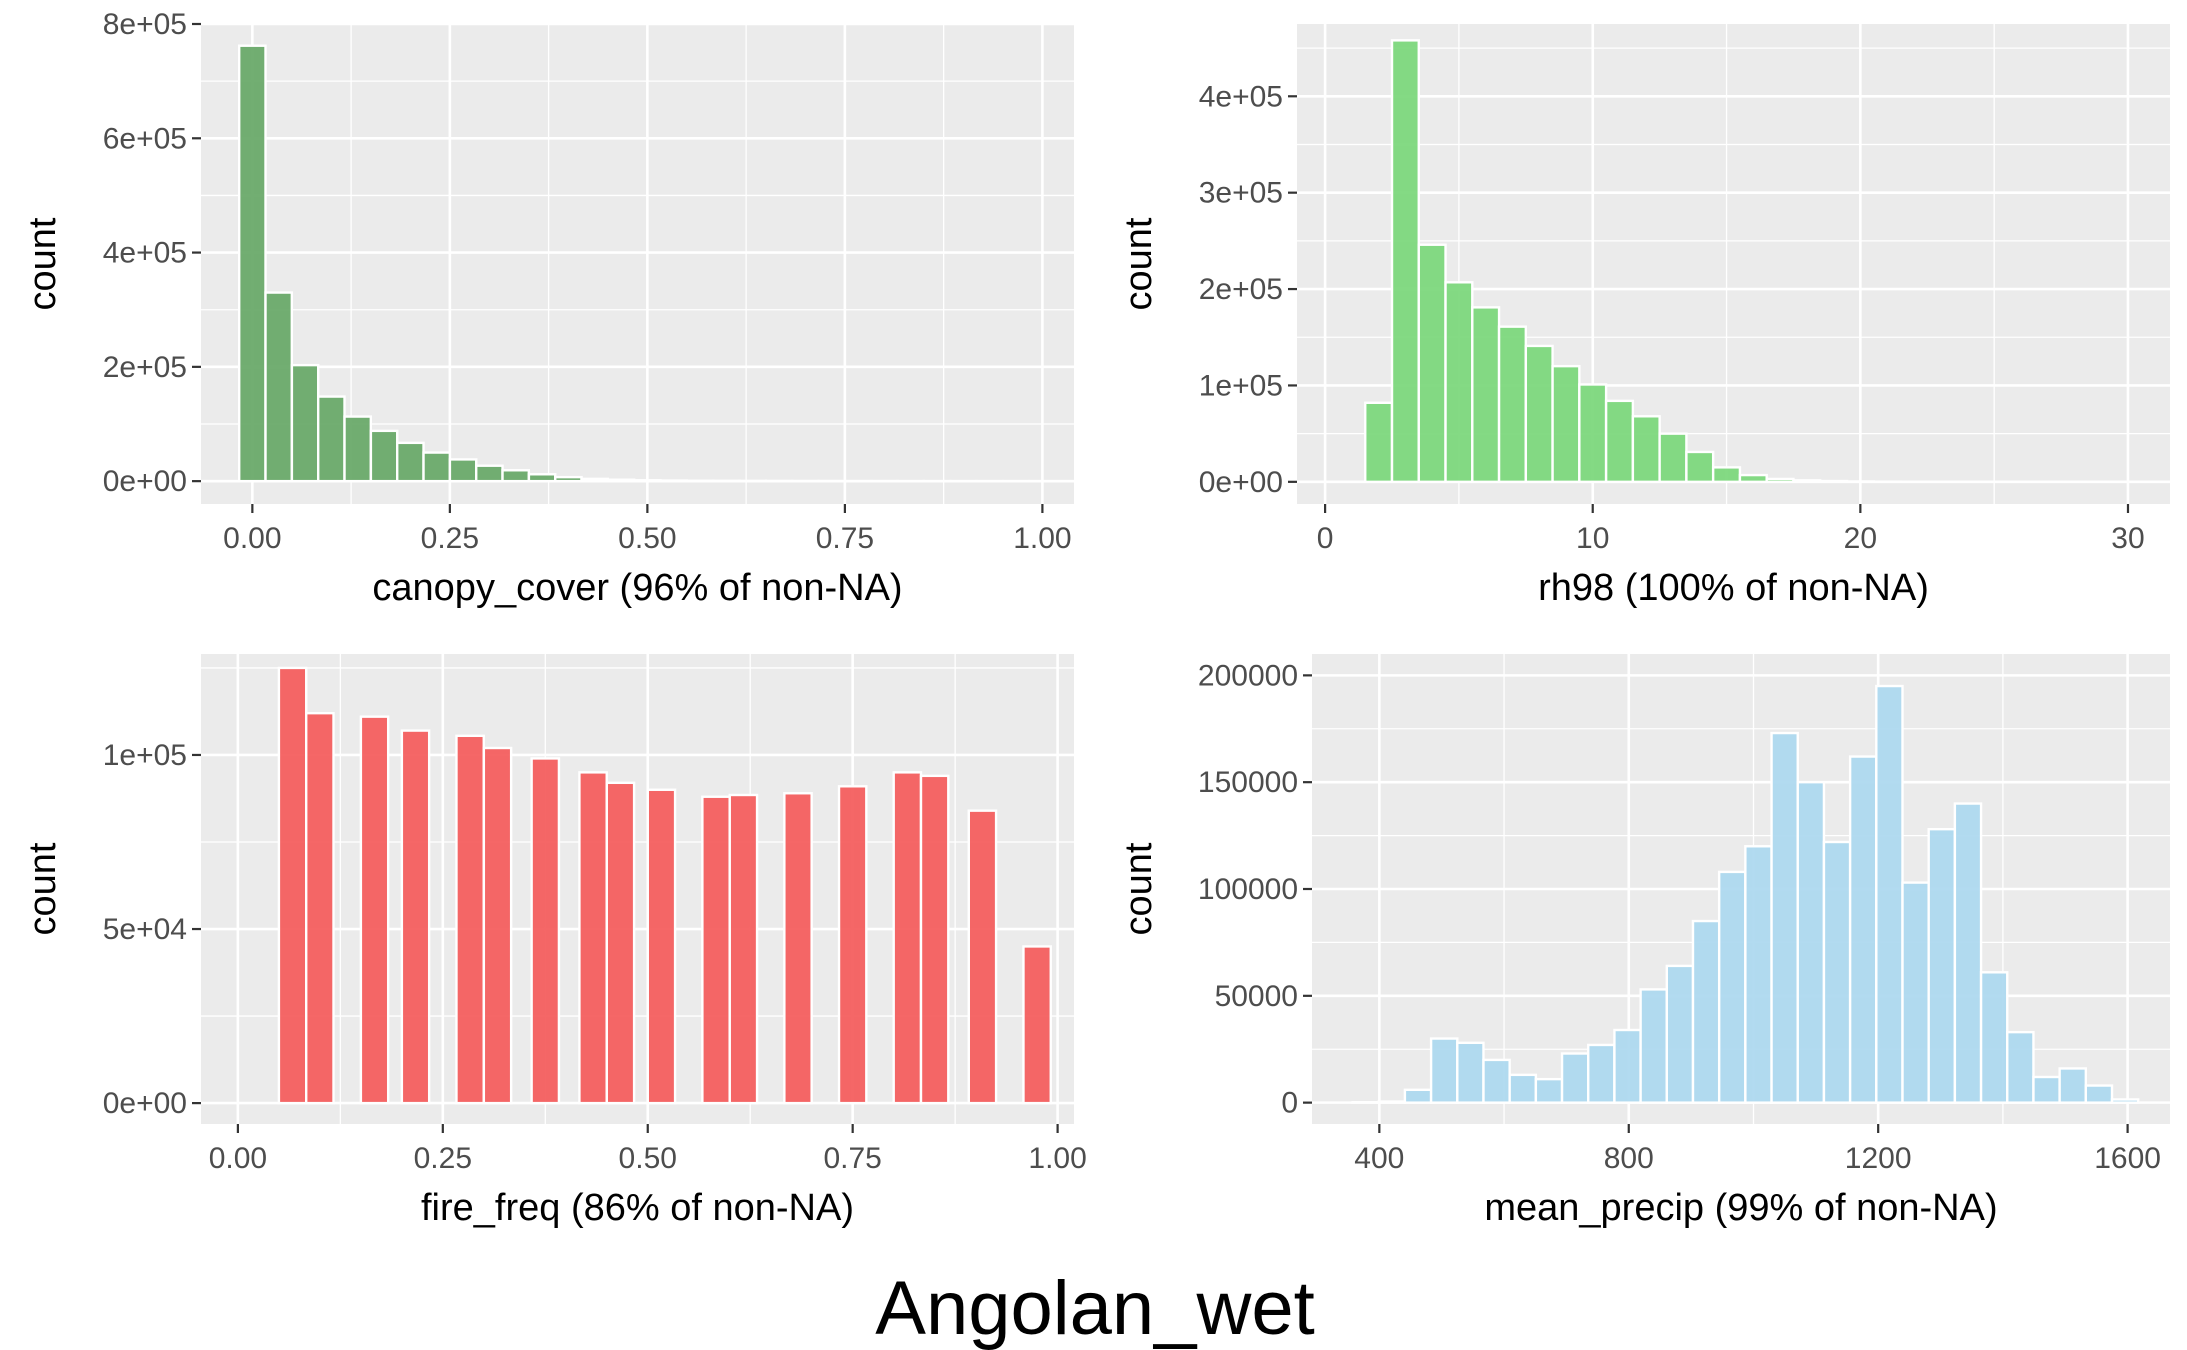 This screenshot has height=1350, width=2187. I want to click on x-axis-title: canopy_cover (96% of non-NA), so click(637, 588).